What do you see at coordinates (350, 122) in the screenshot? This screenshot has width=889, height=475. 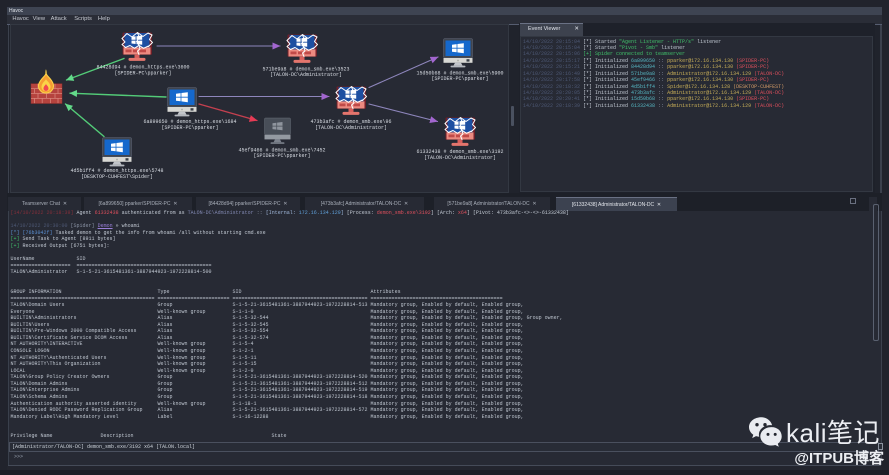 I see `svg-text: 473b3afc # demon_smb.exe\96` at bounding box center [350, 122].